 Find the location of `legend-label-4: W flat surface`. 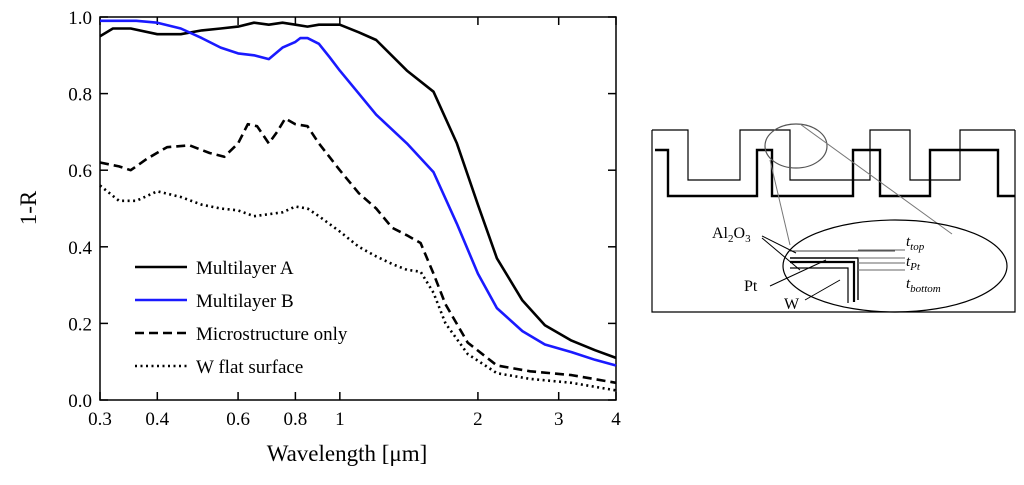

legend-label-4: W flat surface is located at coordinates (249, 367).